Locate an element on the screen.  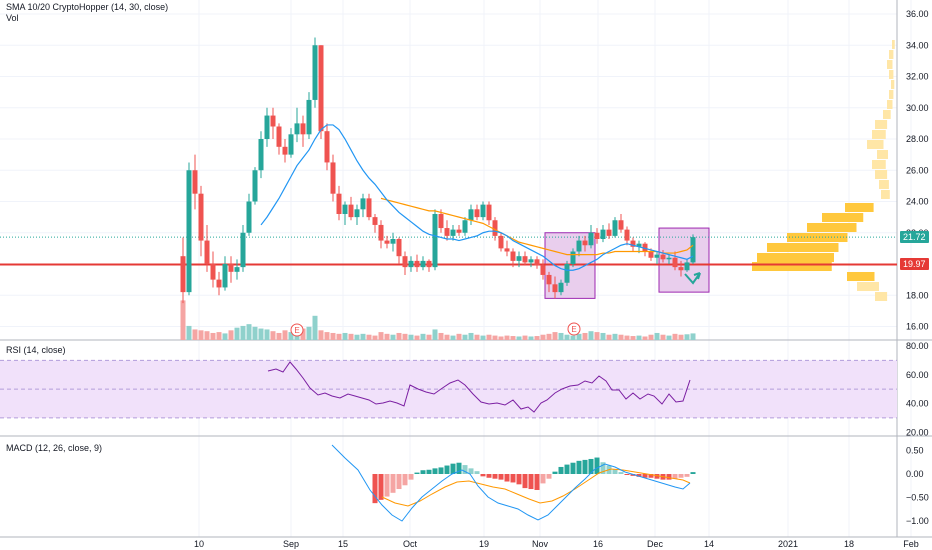
earnings-marker is located at coordinates (297, 330).